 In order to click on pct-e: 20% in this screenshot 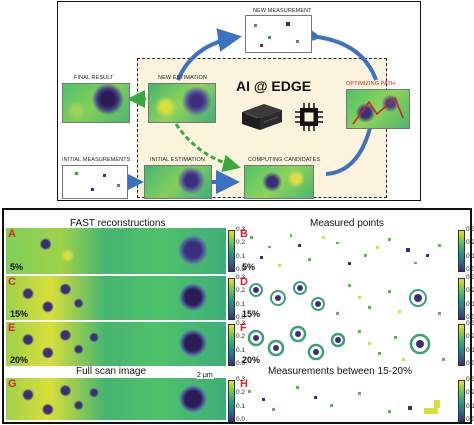, I will do `click(19, 360)`.